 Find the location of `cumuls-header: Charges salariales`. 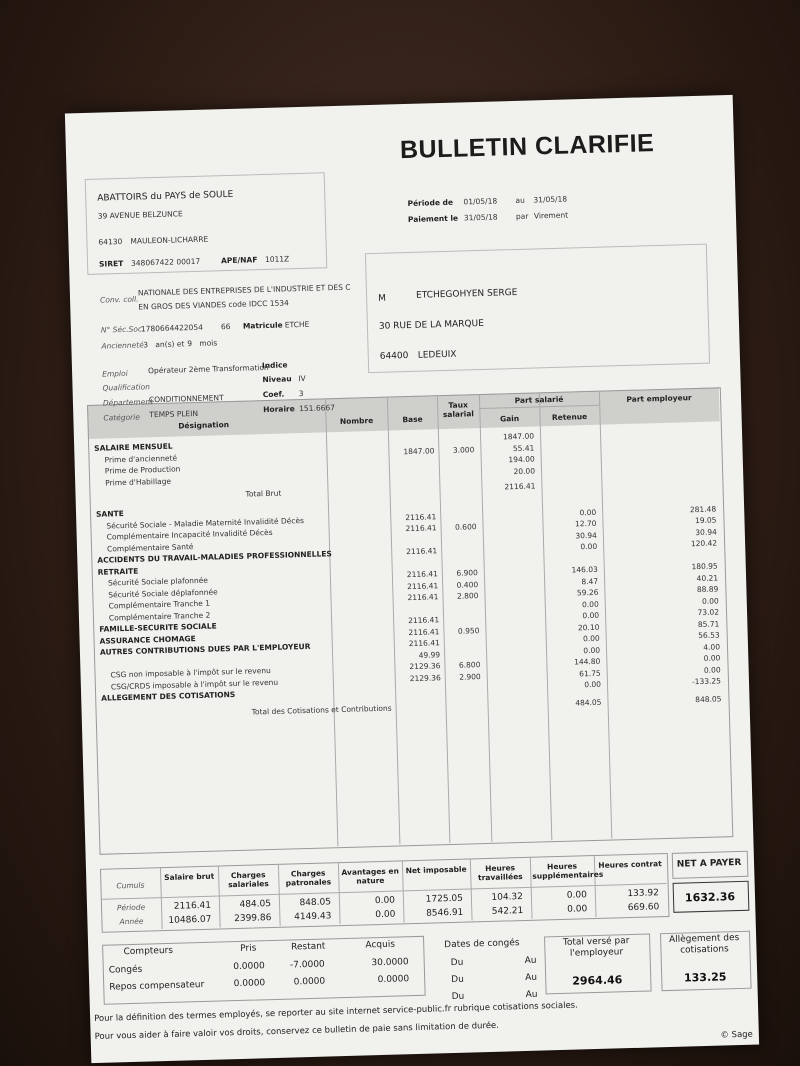

cumuls-header: Charges salariales is located at coordinates (248, 880).